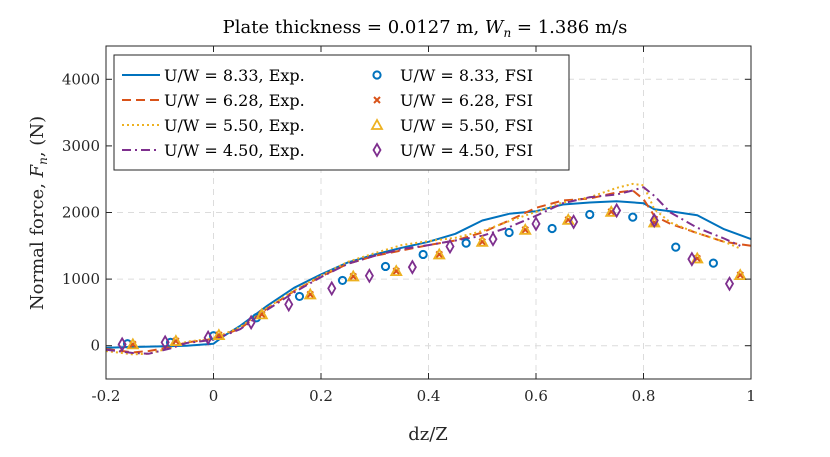  What do you see at coordinates (234, 100) in the screenshot?
I see `legend-label: U/W = 6.28, Exp.` at bounding box center [234, 100].